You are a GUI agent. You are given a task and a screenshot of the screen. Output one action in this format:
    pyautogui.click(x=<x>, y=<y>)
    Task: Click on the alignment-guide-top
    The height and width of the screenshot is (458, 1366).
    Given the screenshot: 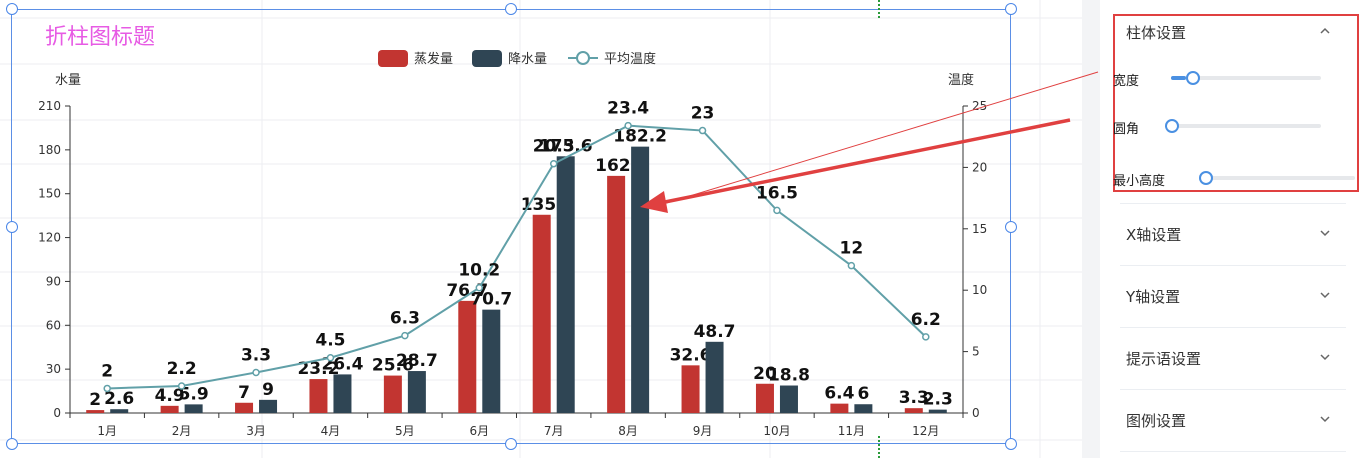 What is the action you would take?
    pyautogui.click(x=879, y=9)
    